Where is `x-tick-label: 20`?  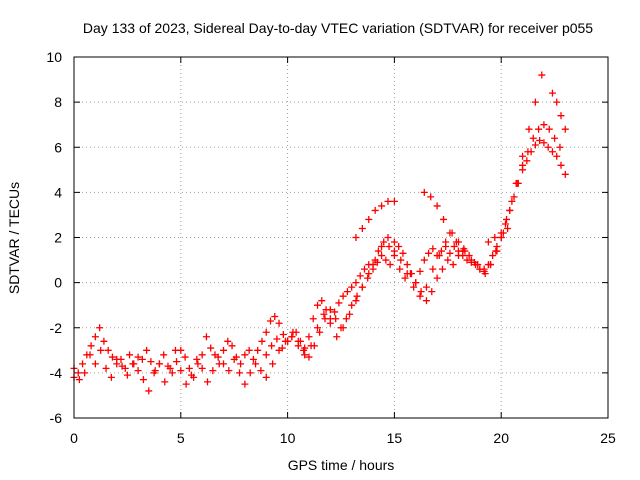 x-tick-label: 20 is located at coordinates (501, 438).